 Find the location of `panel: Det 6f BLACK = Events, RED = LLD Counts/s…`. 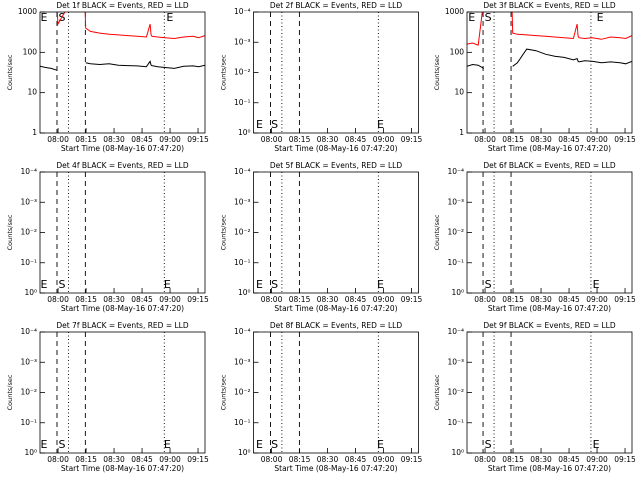

panel: Det 6f BLACK = Events, RED = LLD Counts/s… is located at coordinates (534, 237).